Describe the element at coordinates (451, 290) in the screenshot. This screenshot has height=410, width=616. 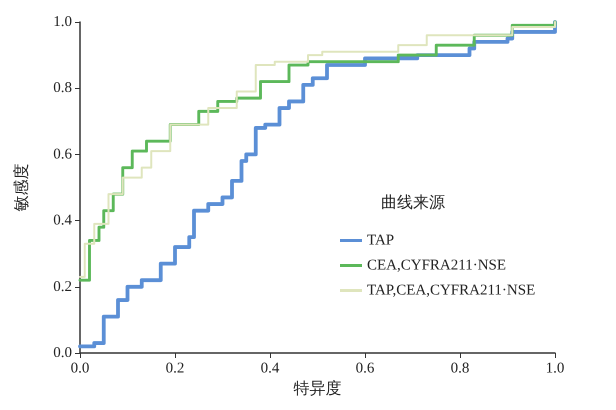
I see `legend-label: TAP,CEA,CYFRA211·NSE` at that location.